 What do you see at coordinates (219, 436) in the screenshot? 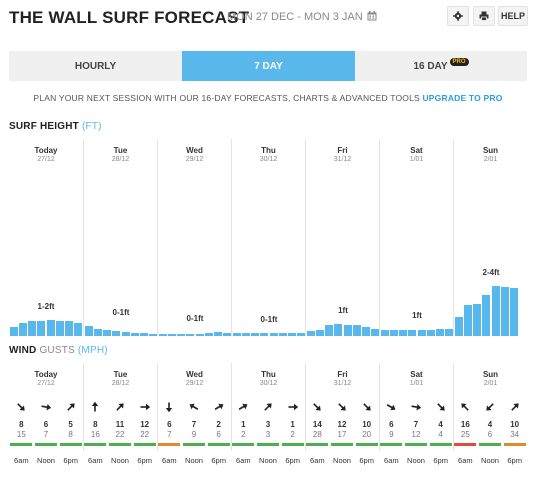
I see `wind-slot: 2 6 6pm` at bounding box center [219, 436].